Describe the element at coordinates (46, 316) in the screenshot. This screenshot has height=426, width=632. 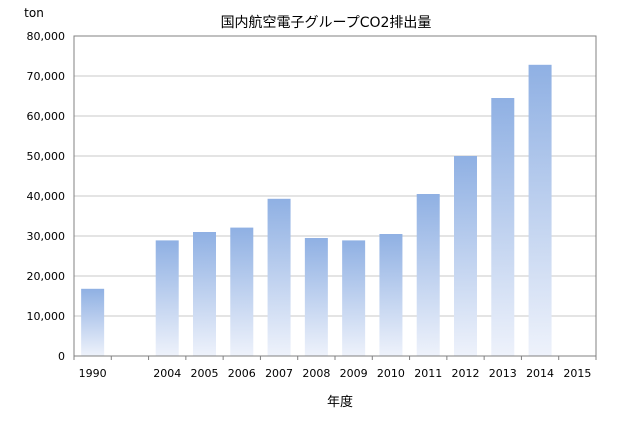
I see `y-tick-label: 10,000` at that location.